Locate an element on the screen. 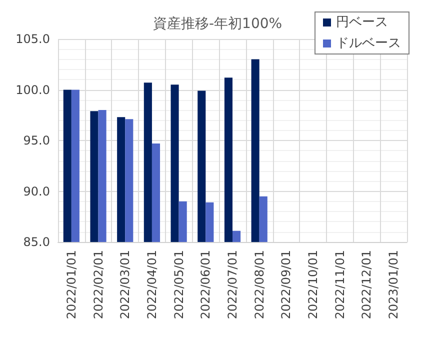  legend-label: 円ベース is located at coordinates (362, 22).